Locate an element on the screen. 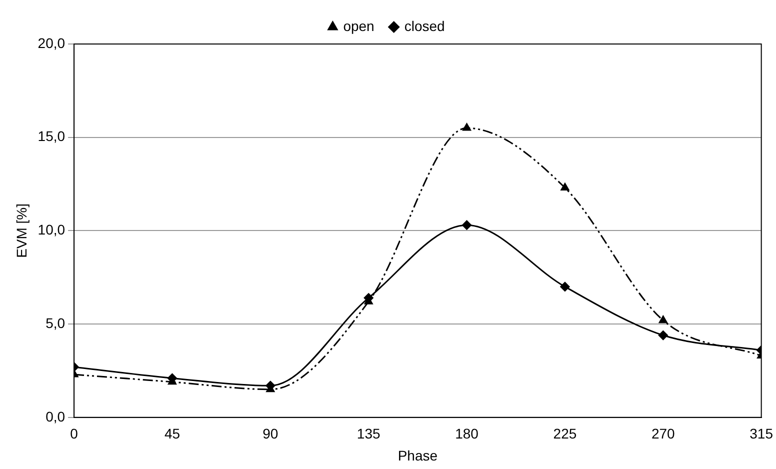 This screenshot has width=776, height=469. y-tick-label: 0,0 is located at coordinates (56, 416).